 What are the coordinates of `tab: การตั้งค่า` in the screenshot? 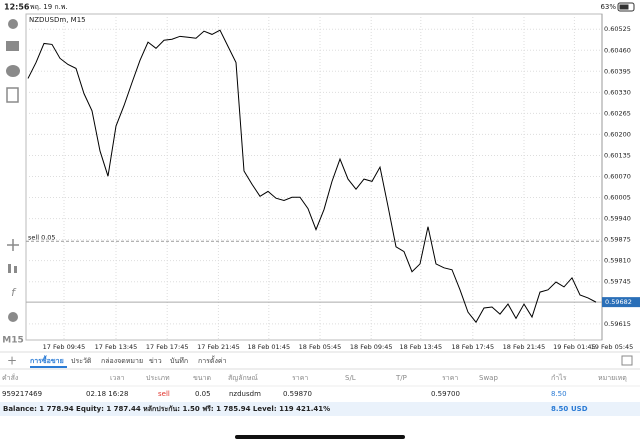 It's located at (212, 359).